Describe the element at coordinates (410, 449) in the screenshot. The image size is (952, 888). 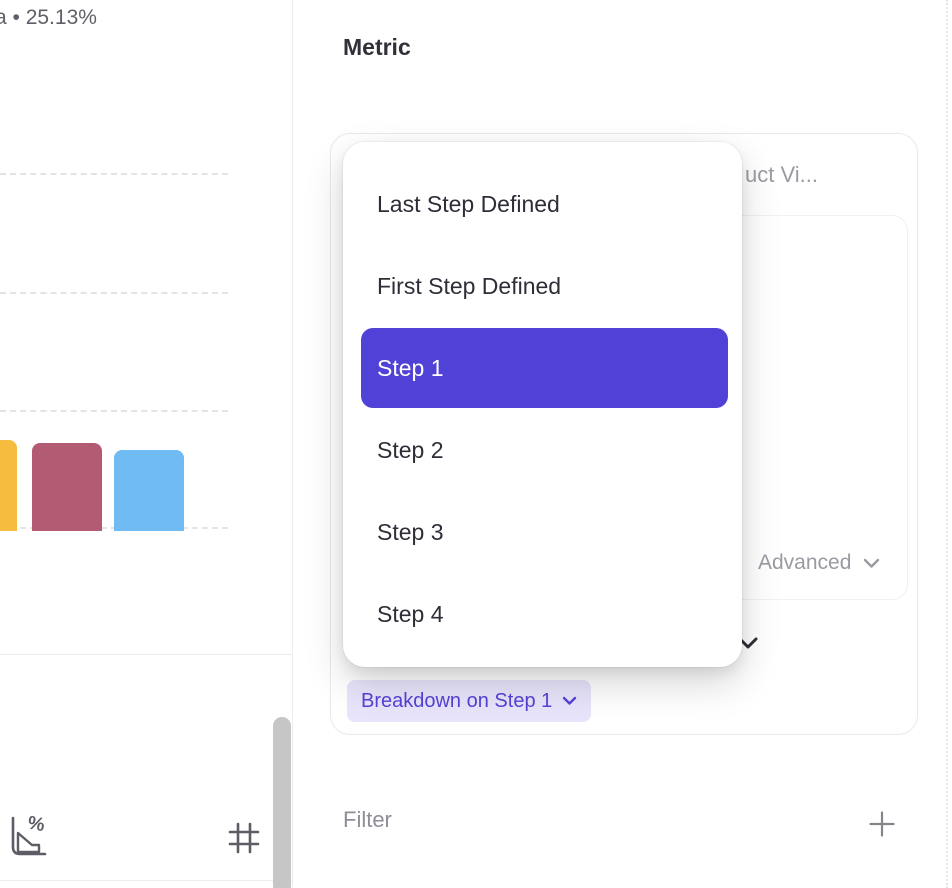
I see `menu-item-step-2: Step 2` at that location.